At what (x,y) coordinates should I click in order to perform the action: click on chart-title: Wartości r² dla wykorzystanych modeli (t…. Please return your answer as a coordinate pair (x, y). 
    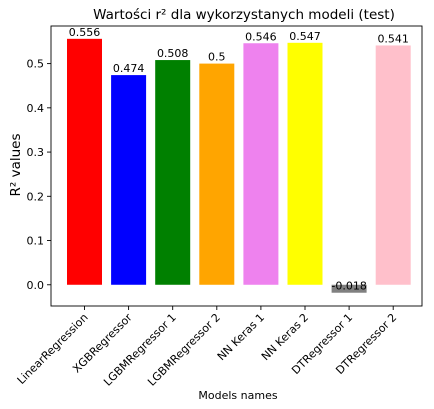
    Looking at the image, I should click on (244, 15).